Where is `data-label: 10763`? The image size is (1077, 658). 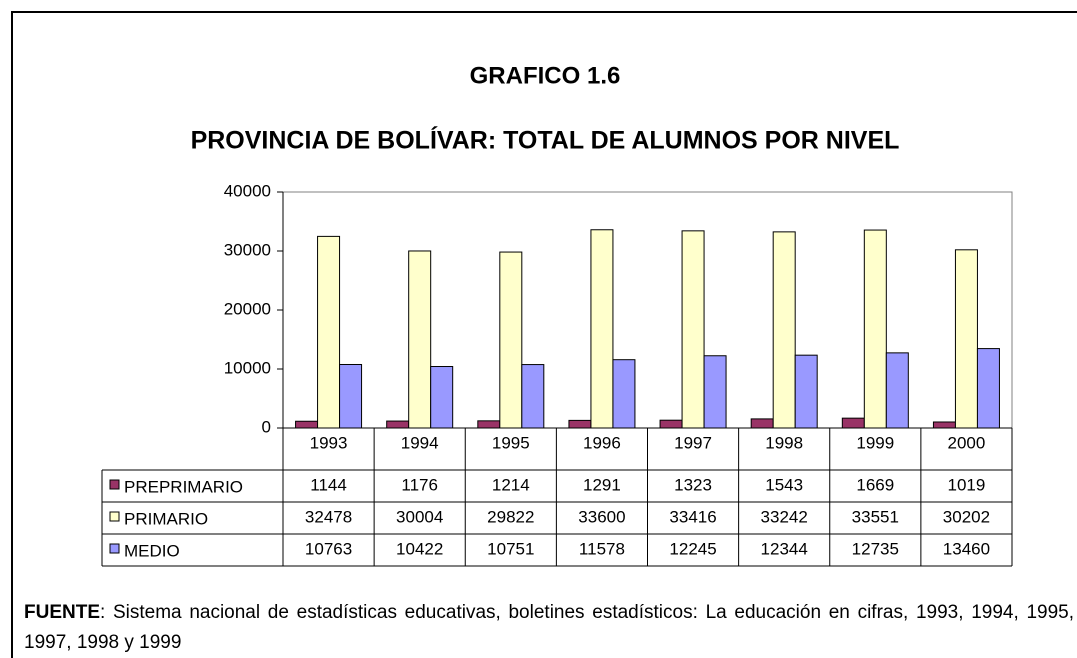 data-label: 10763 is located at coordinates (328, 548).